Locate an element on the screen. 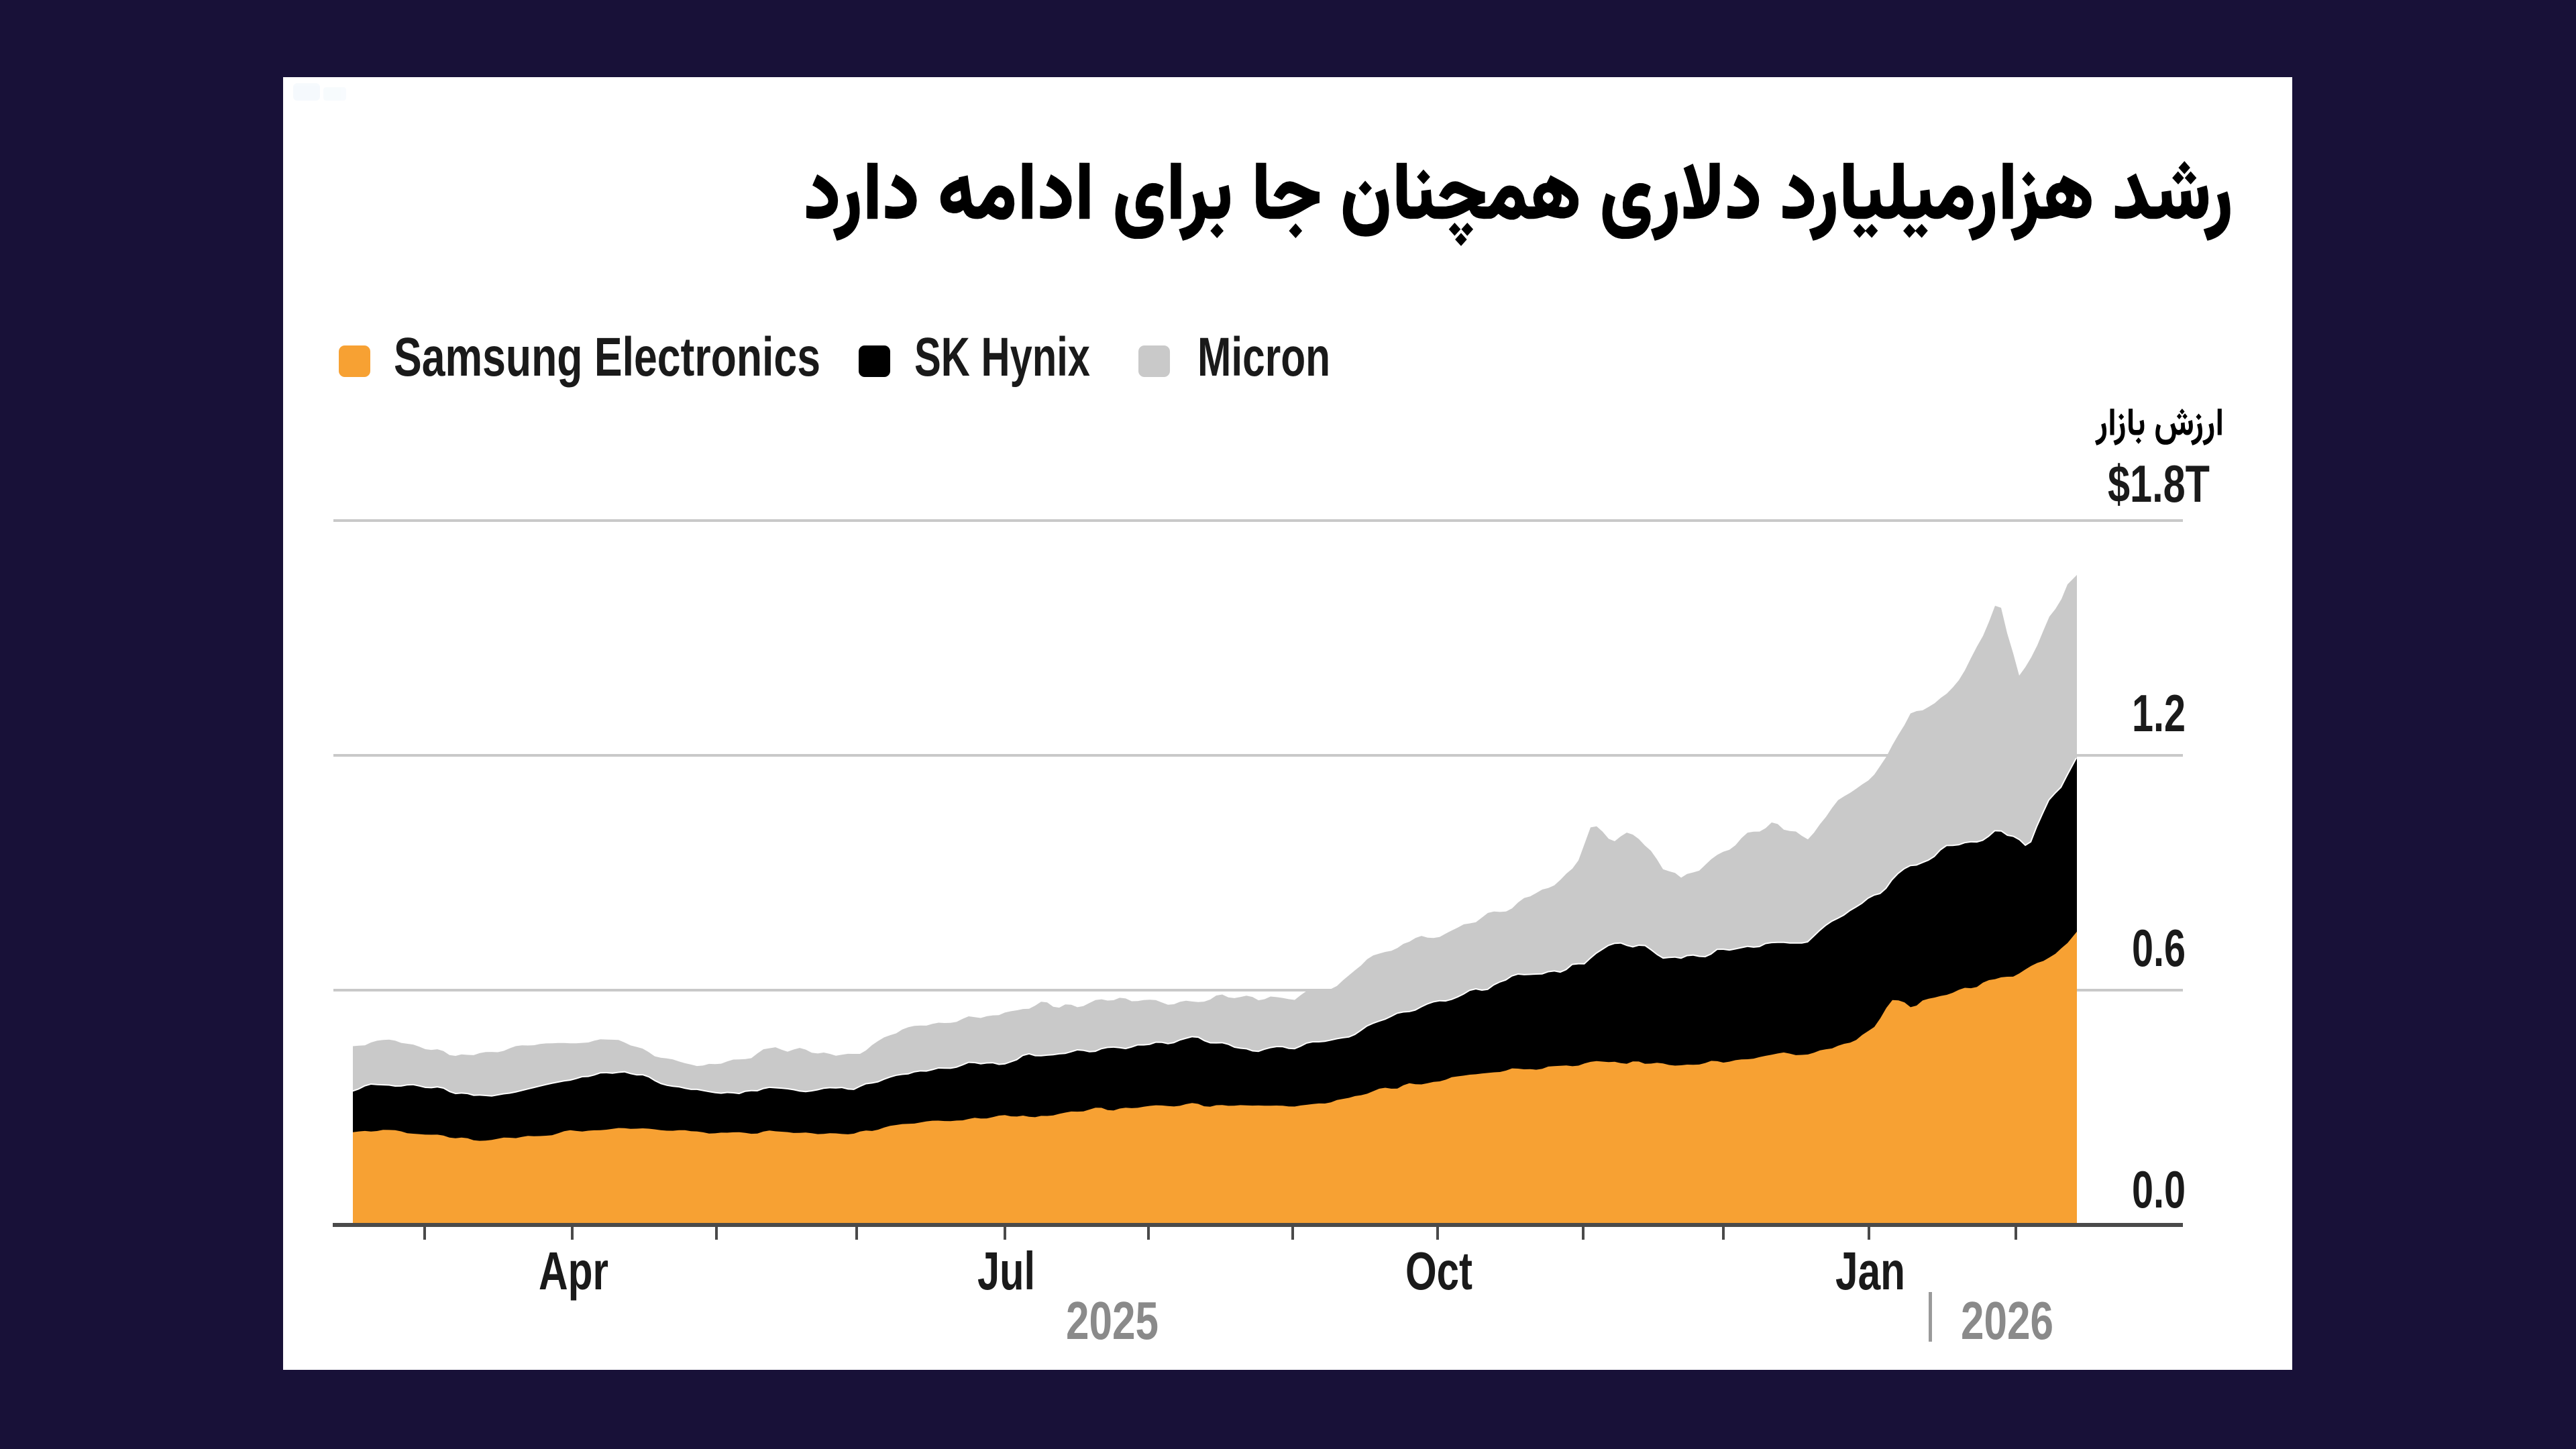 The image size is (2576, 1449). svg-text: 1.2 is located at coordinates (2159, 713).